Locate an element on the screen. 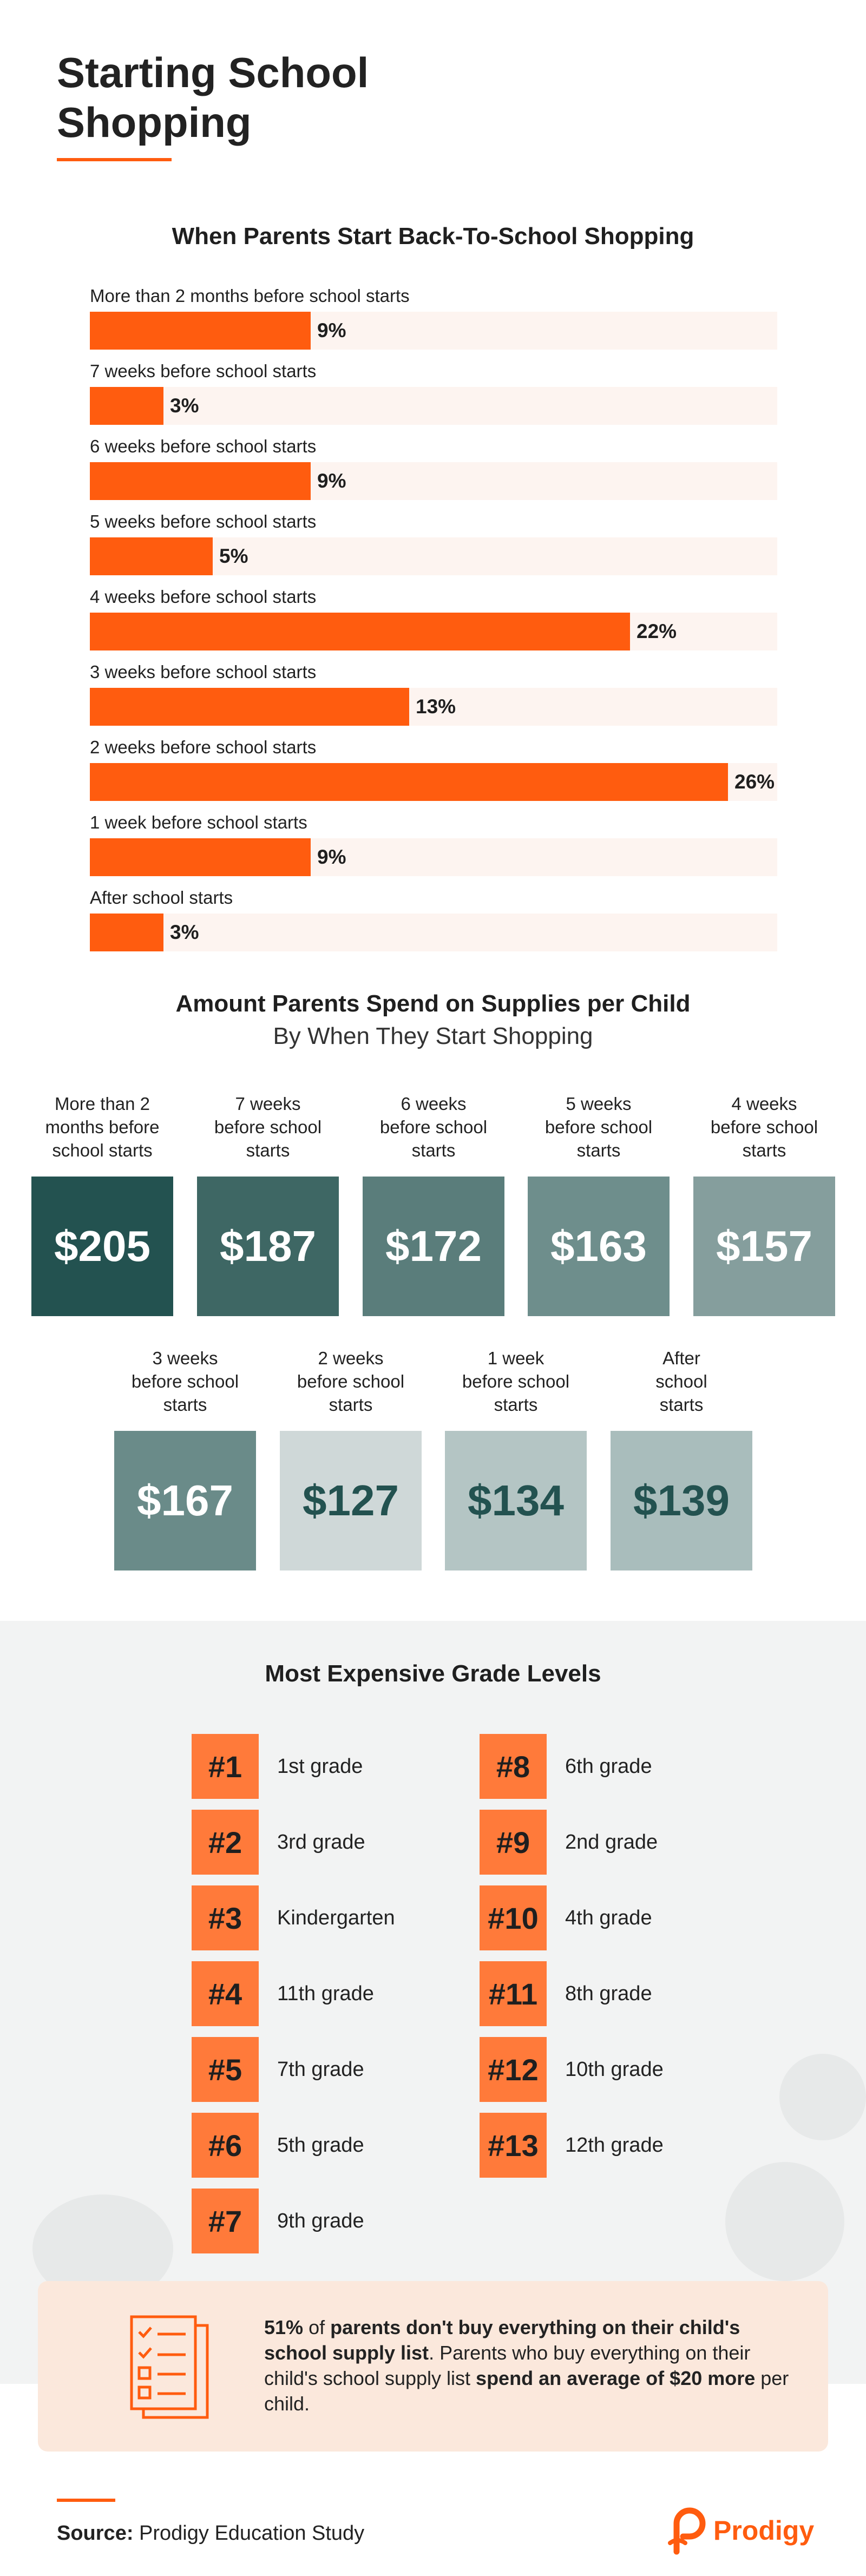  brand-logo: Prodigy is located at coordinates (745, 2531).